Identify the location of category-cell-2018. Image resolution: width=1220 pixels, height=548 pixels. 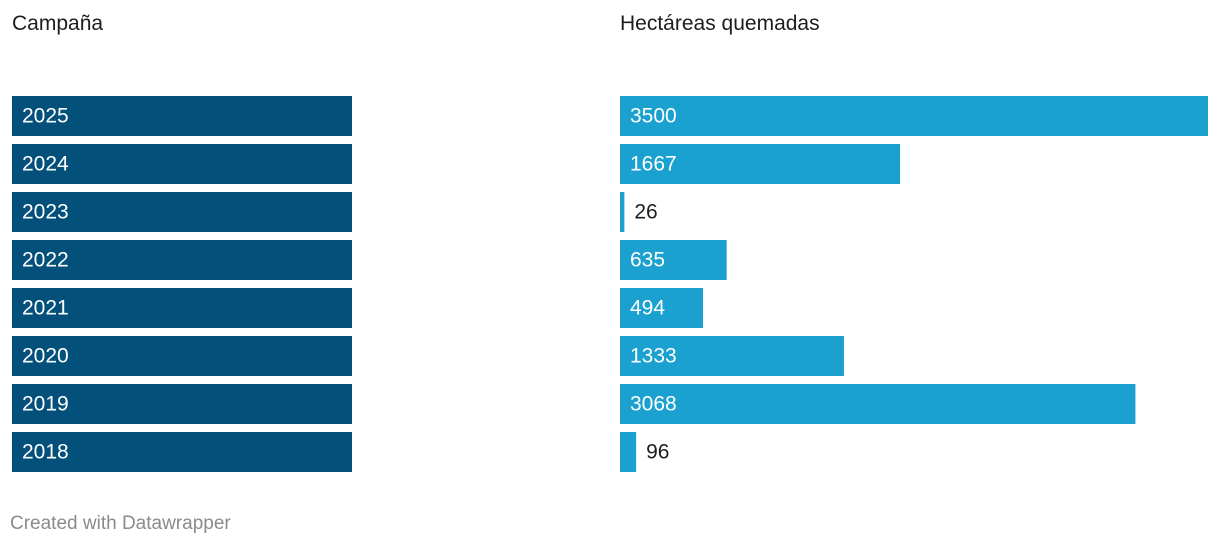
(182, 452).